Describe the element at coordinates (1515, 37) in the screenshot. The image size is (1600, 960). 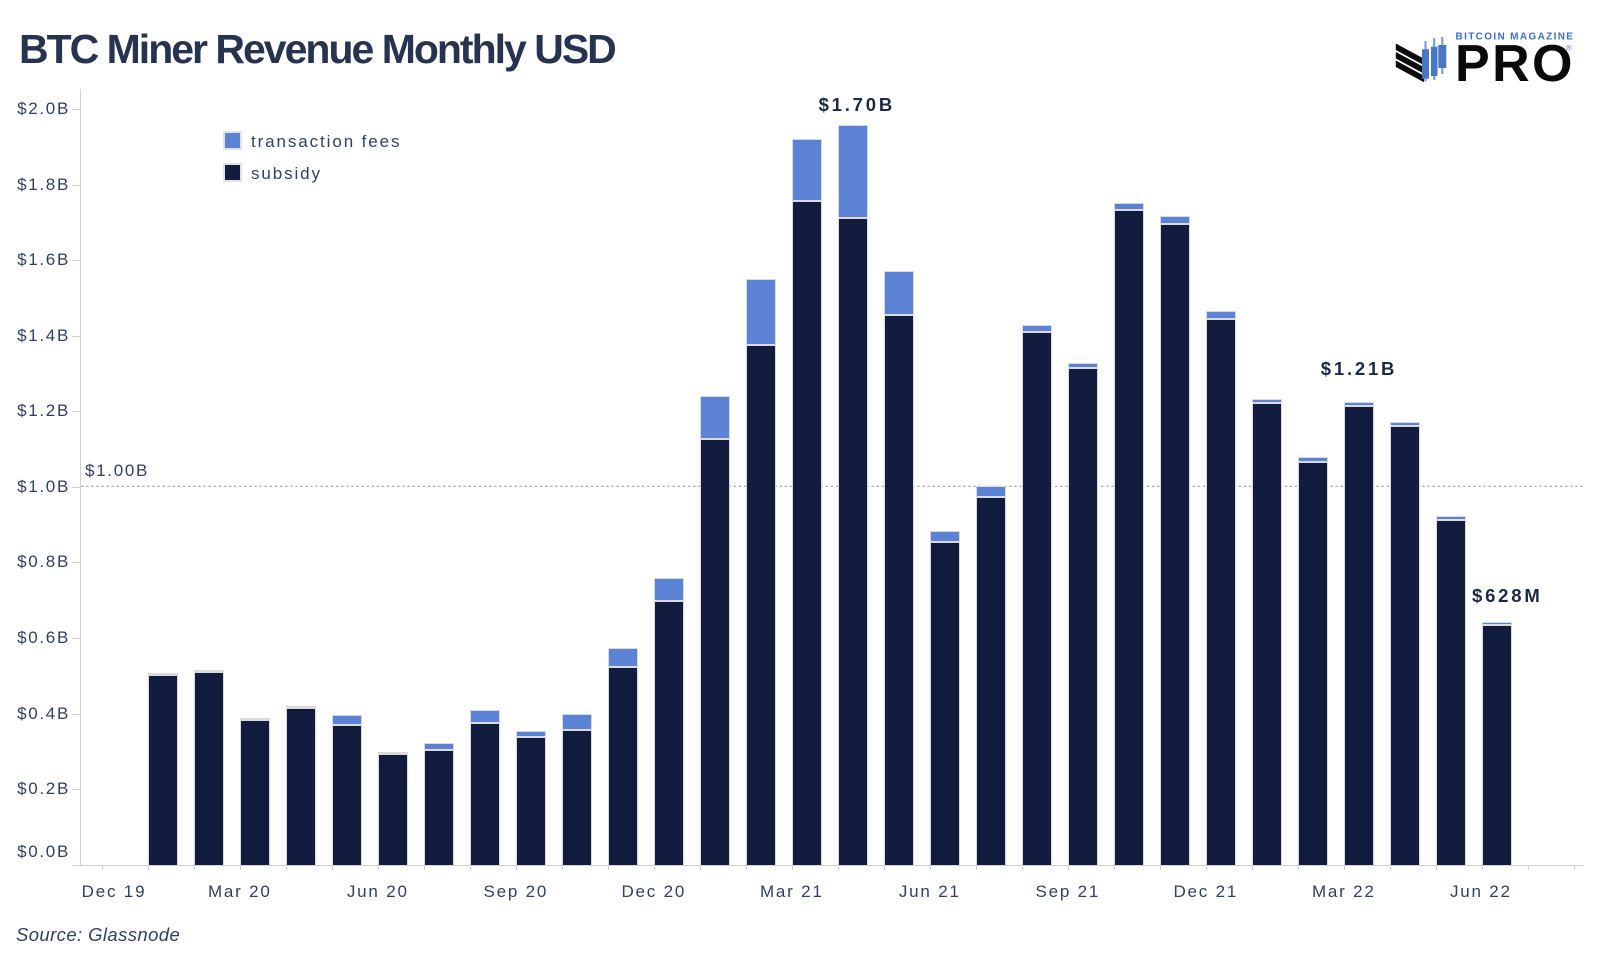
I see `svg-text: BITCOIN MAGAZINE` at that location.